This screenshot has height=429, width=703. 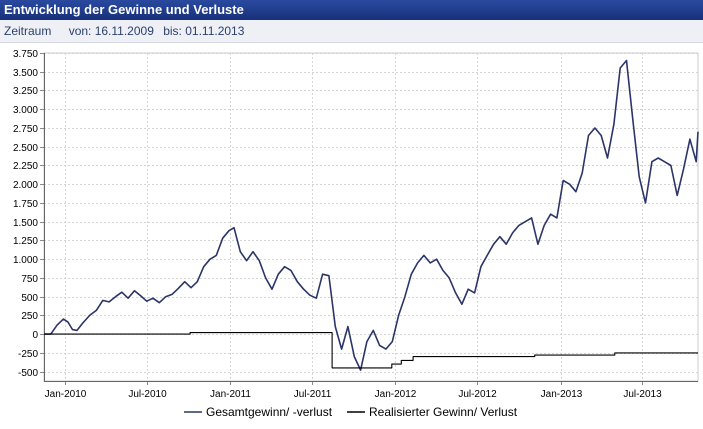 What do you see at coordinates (147, 394) in the screenshot?
I see `x-tick-label: Jul-2010` at bounding box center [147, 394].